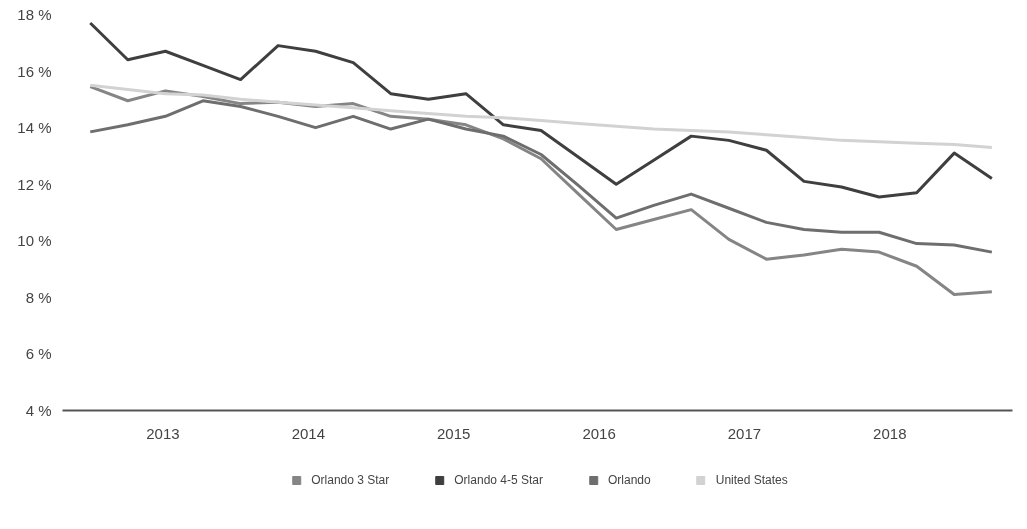 This screenshot has width=1027, height=529. I want to click on y-tick-label: 6 %, so click(38, 354).